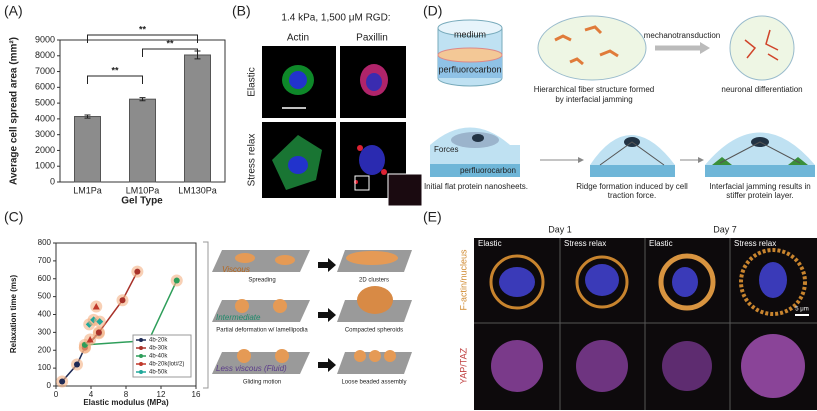 Image resolution: width=817 pixels, height=411 pixels. Describe the element at coordinates (91, 394) in the screenshot. I see `x-tick-label: 4` at that location.